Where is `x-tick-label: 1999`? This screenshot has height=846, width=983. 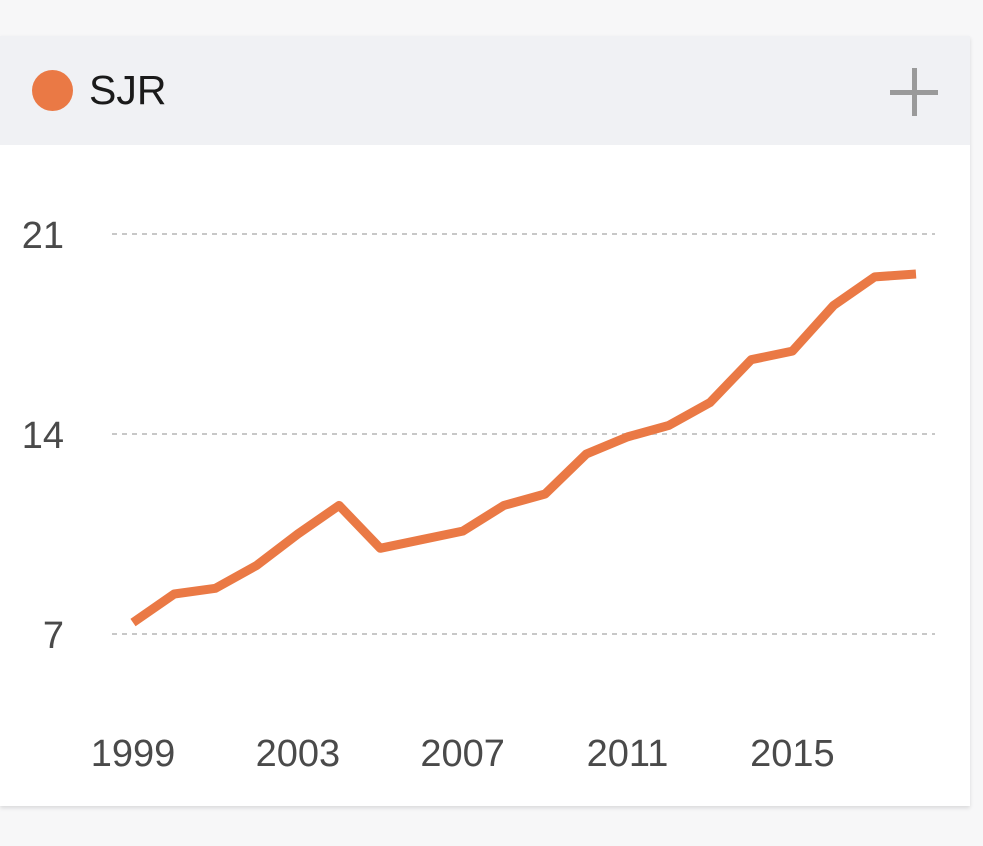 x-tick-label: 1999 is located at coordinates (133, 754).